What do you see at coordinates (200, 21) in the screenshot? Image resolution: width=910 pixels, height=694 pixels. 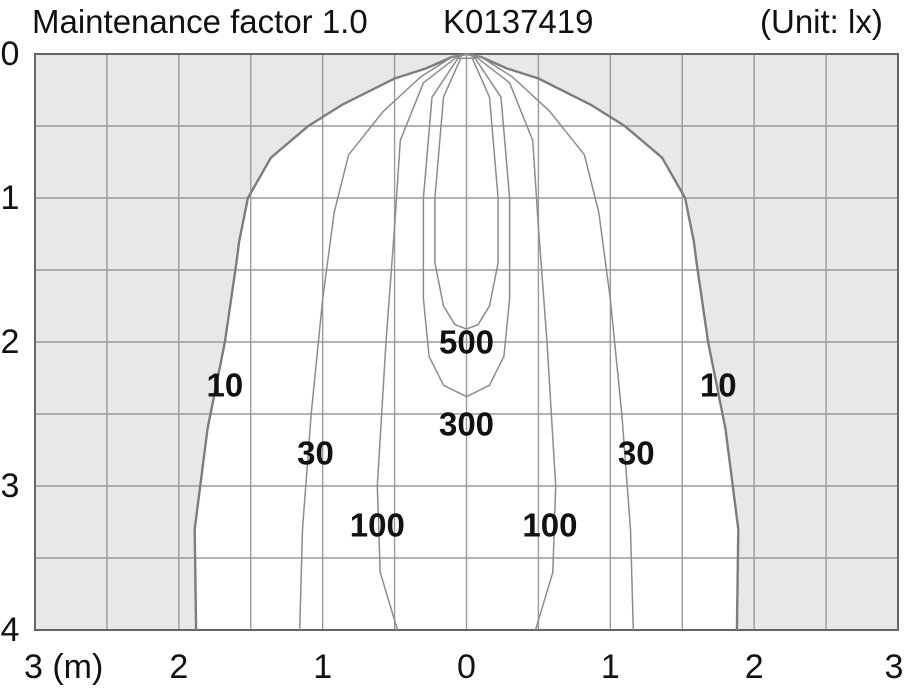 I see `chart-title: Maintenance factor 1.0` at bounding box center [200, 21].